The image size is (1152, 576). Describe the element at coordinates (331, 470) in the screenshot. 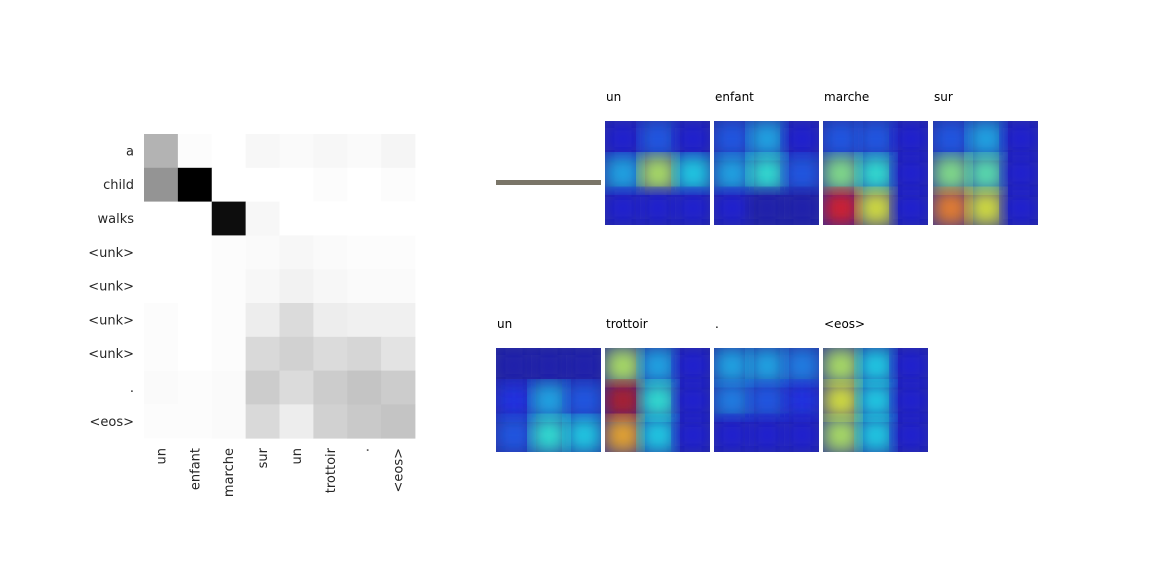

I see `col-tick-label: trottoir` at that location.